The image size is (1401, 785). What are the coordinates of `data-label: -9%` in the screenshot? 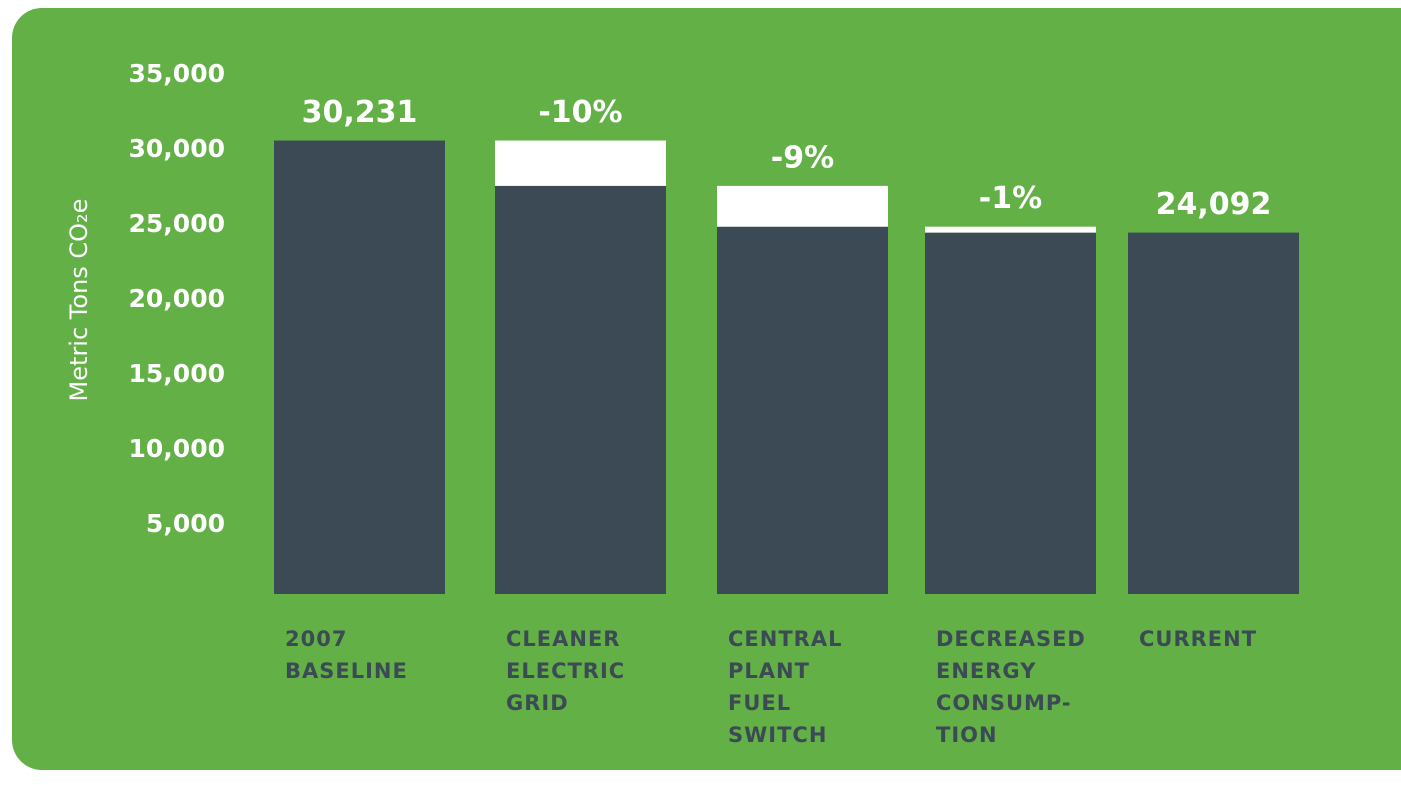 It's located at (802, 157).